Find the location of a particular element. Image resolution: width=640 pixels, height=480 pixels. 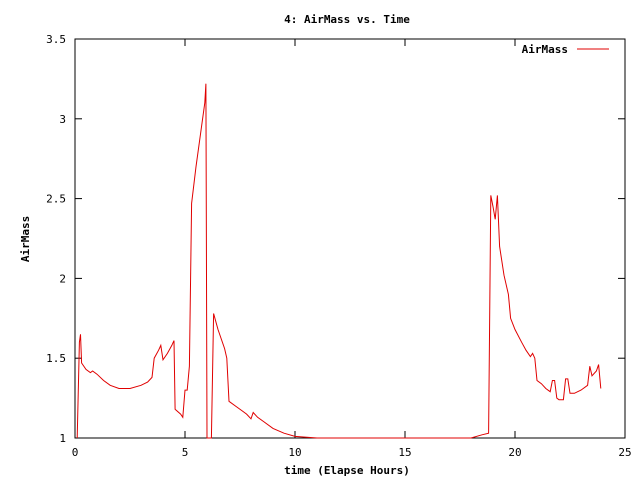

legend: AirMass is located at coordinates (565, 49).